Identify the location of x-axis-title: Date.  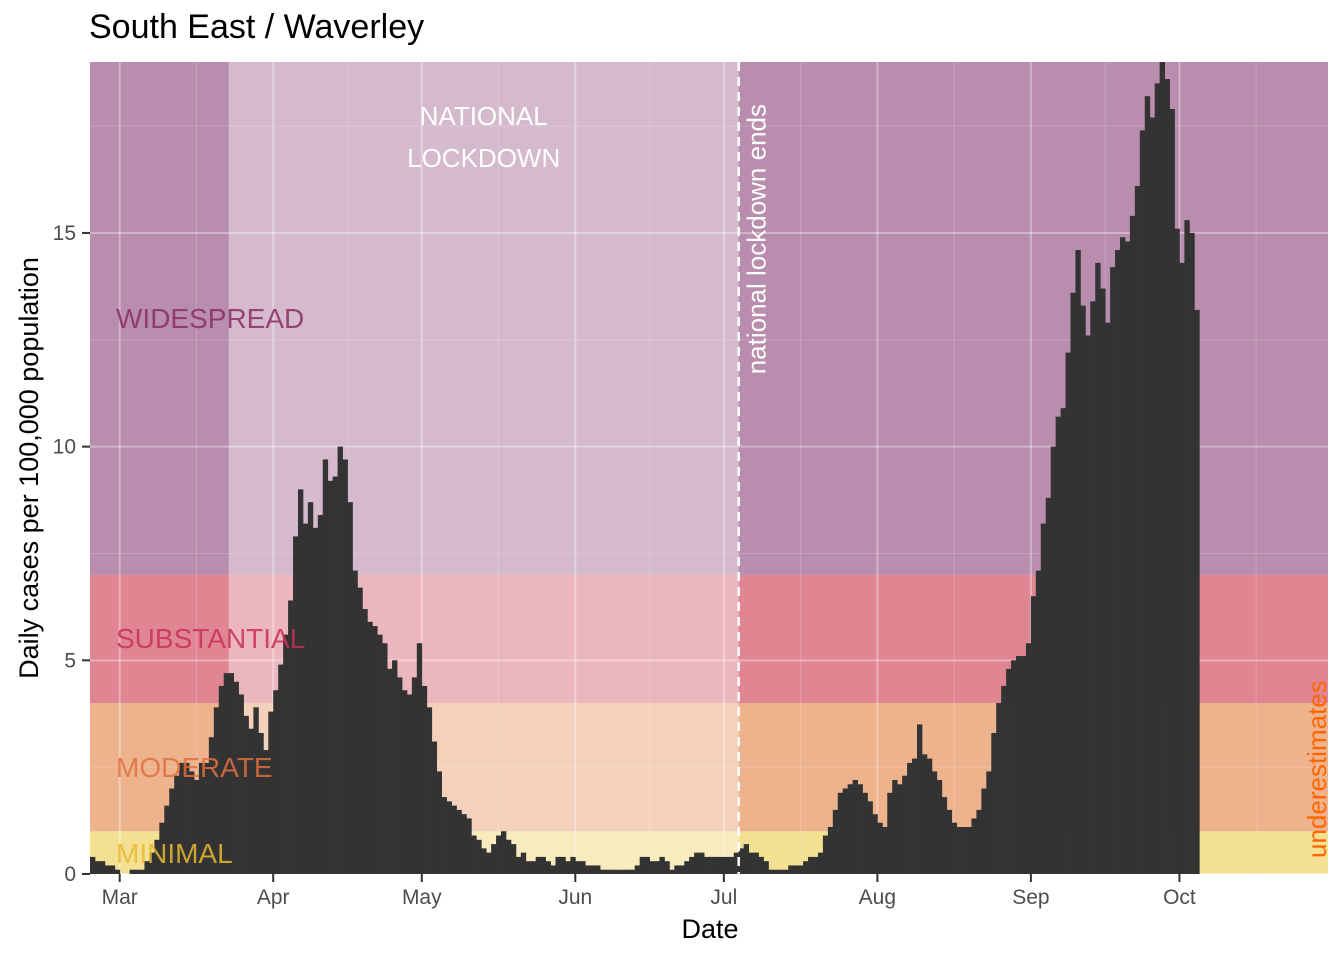
(709, 929).